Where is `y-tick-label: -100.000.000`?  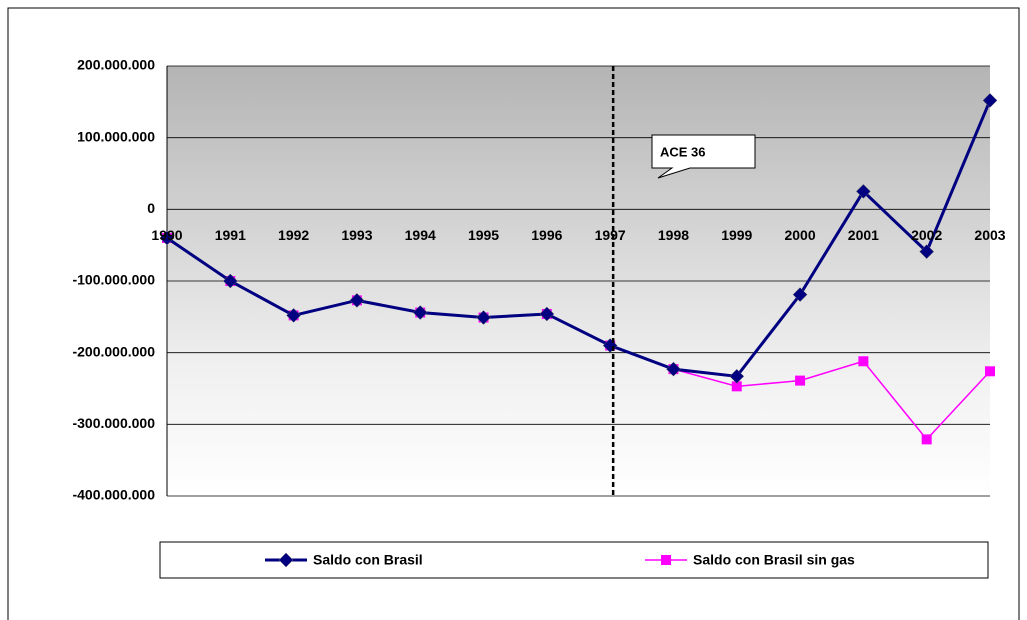
y-tick-label: -100.000.000 is located at coordinates (113, 280).